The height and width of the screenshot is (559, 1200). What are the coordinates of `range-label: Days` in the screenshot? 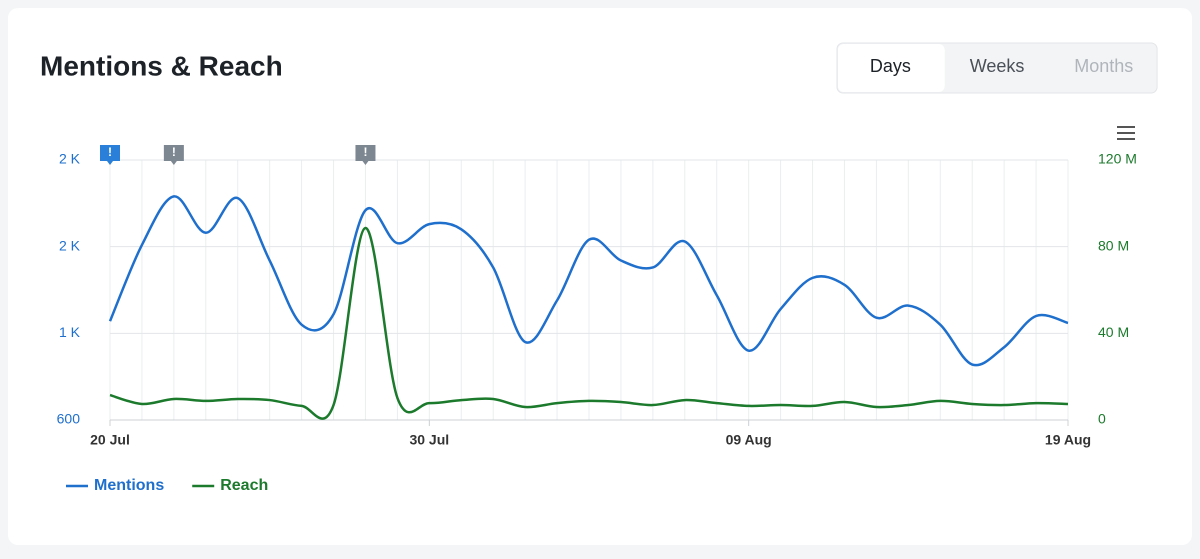 It's located at (890, 66).